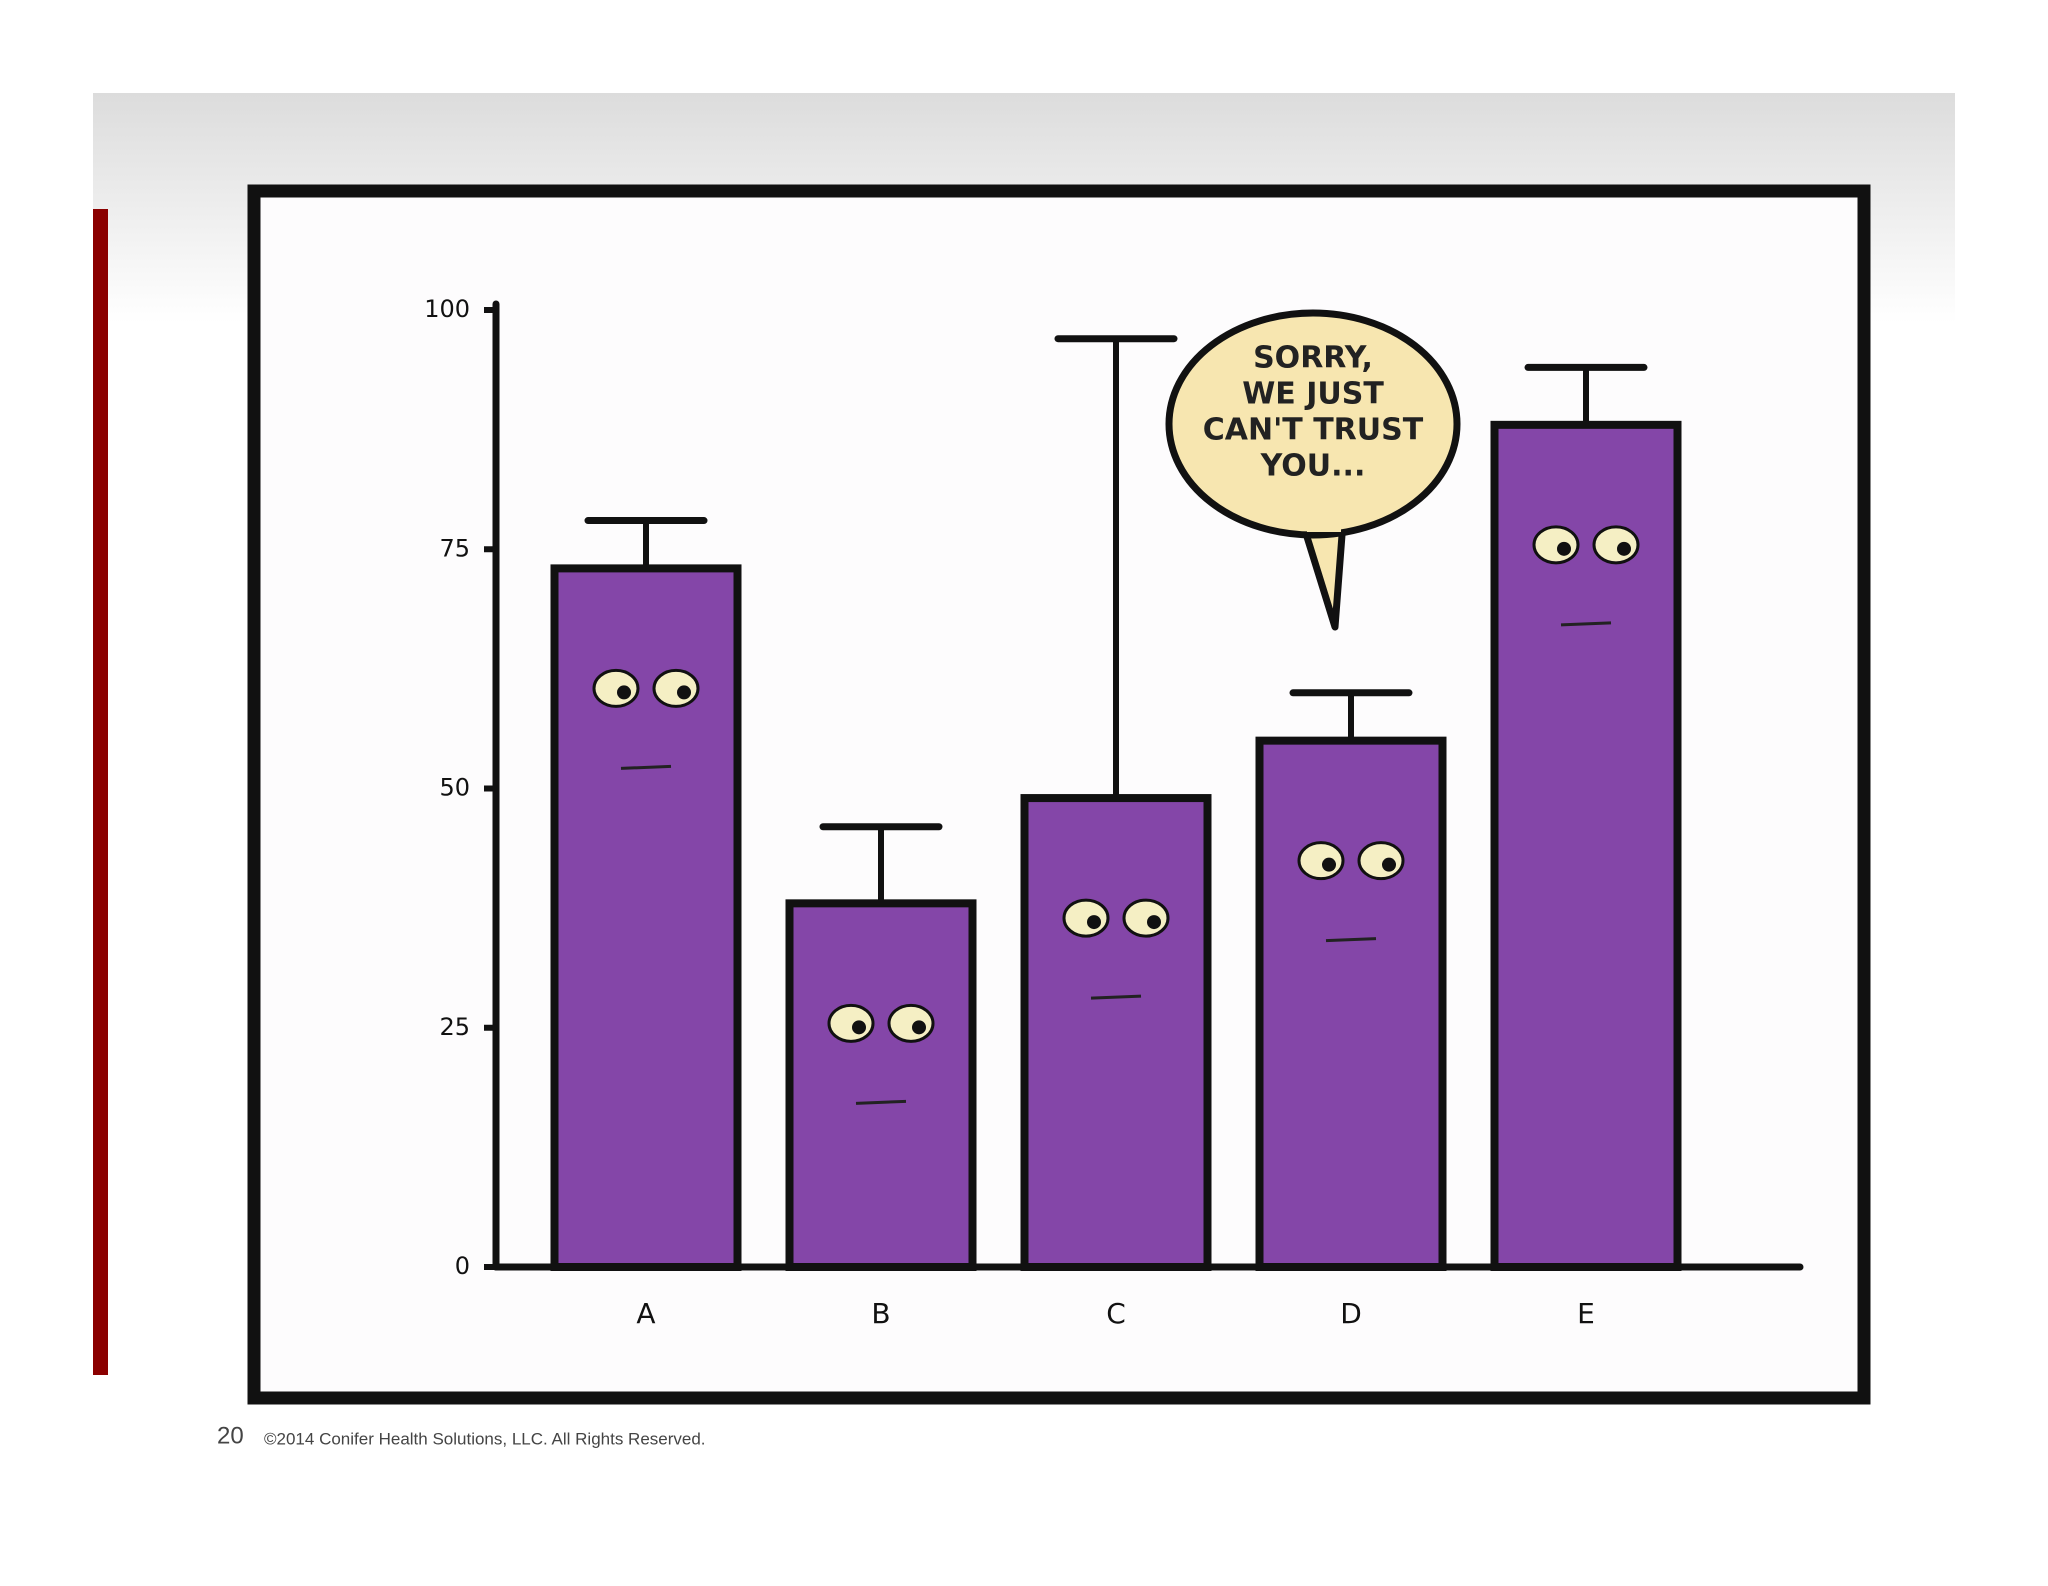 This screenshot has width=2048, height=1586. Describe the element at coordinates (1313, 394) in the screenshot. I see `annotation-line: WE JUST` at that location.